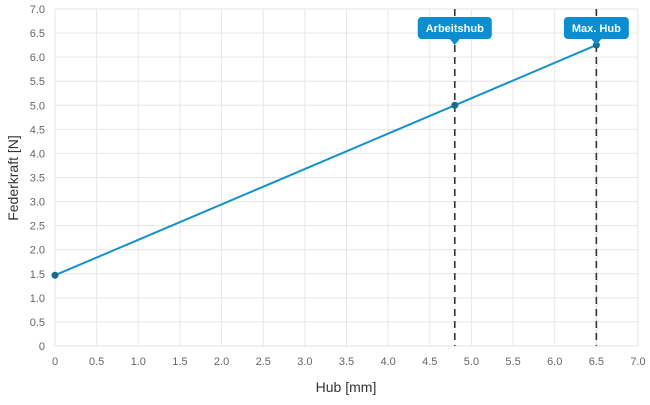 The image size is (650, 405). Describe the element at coordinates (512, 362) in the screenshot. I see `x-tick-label: 5.5` at that location.